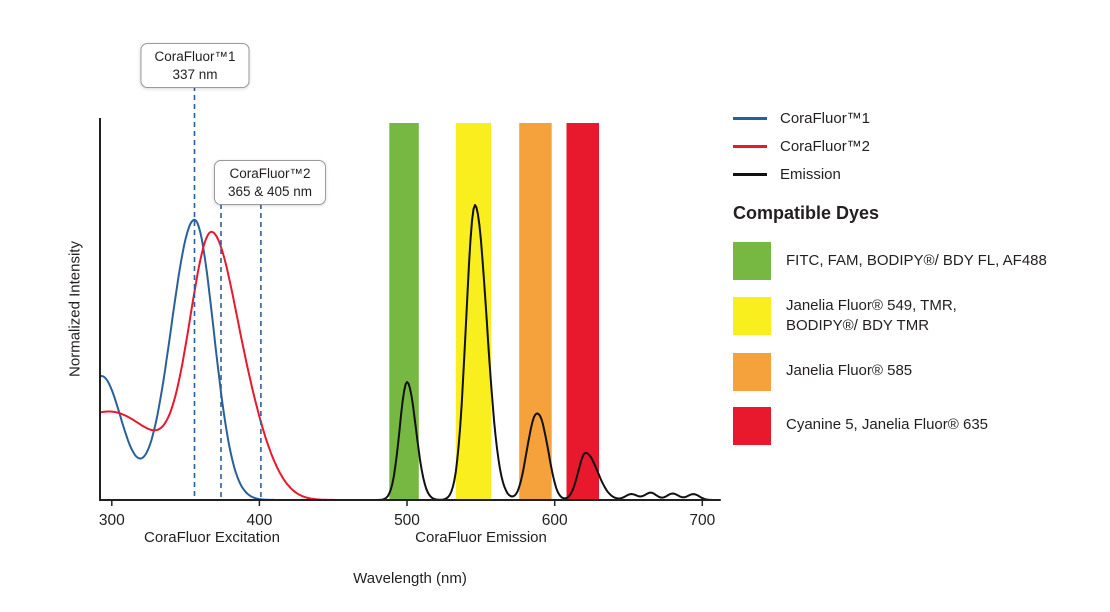  I want to click on svg-text: 400, so click(259, 520).